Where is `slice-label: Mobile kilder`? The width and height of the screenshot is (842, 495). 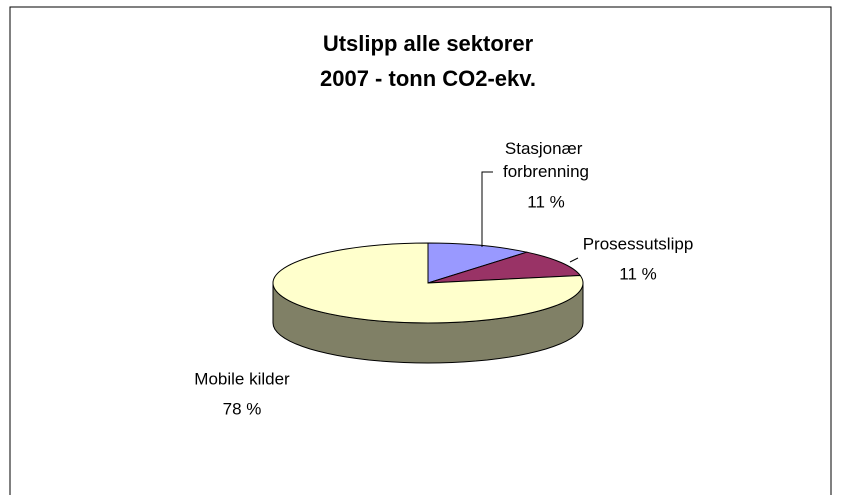
slice-label: Mobile kilder is located at coordinates (242, 378).